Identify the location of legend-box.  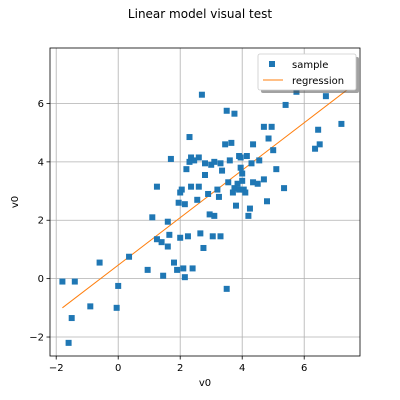
(307, 72).